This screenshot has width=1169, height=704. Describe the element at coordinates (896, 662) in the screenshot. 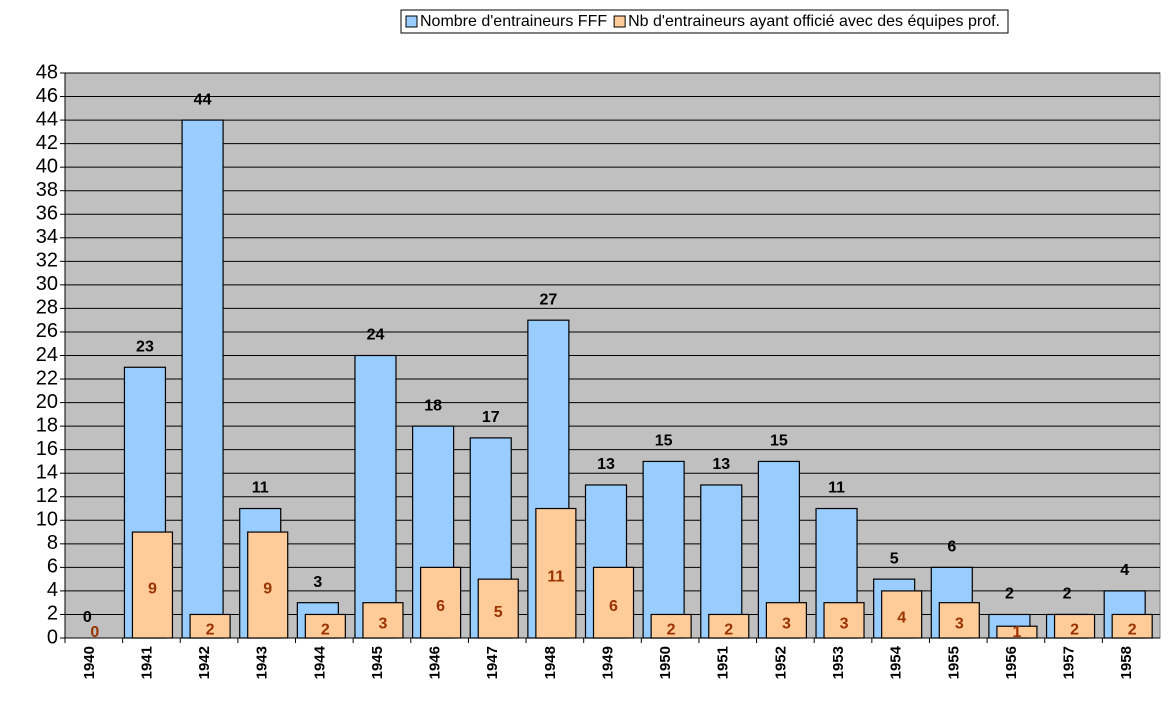

I see `x-tick-label: 1954` at that location.